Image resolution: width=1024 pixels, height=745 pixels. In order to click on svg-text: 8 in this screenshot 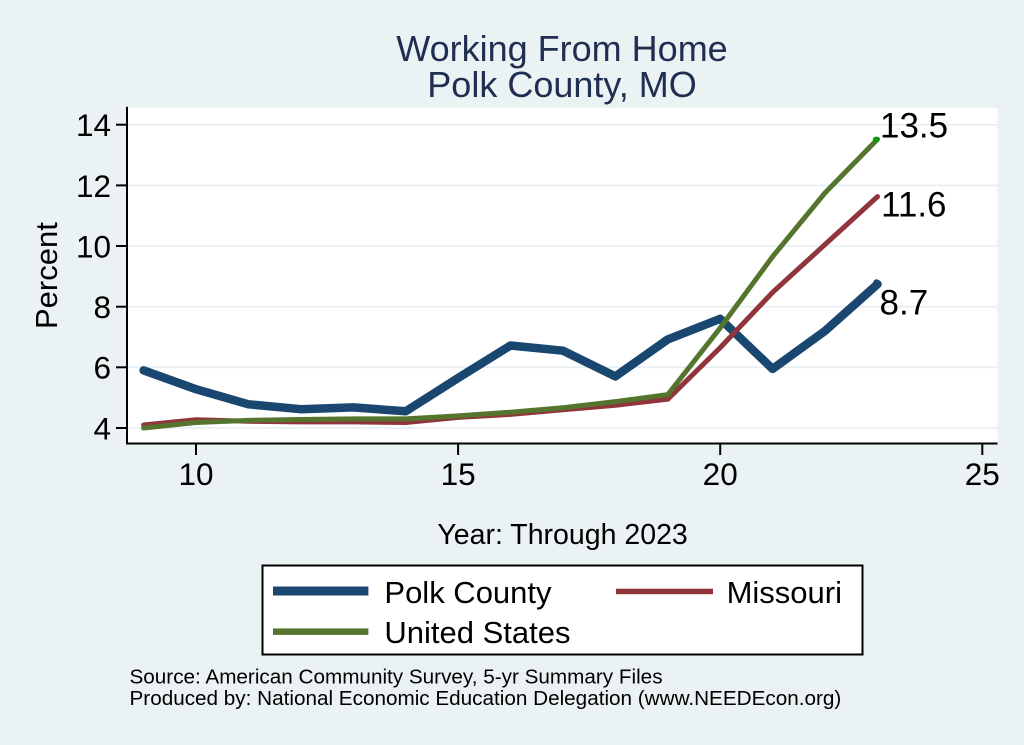, I will do `click(102, 307)`.